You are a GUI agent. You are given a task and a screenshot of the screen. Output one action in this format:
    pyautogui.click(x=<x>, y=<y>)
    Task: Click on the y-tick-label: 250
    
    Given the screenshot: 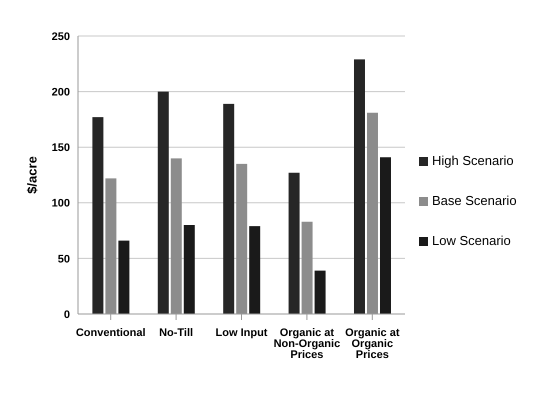 What is the action you would take?
    pyautogui.click(x=61, y=36)
    